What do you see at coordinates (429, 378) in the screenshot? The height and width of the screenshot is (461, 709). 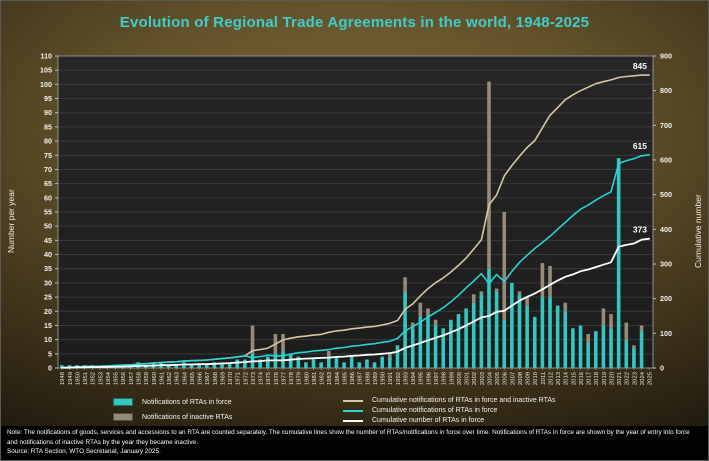 I see `svg-text: 1996` at bounding box center [429, 378].